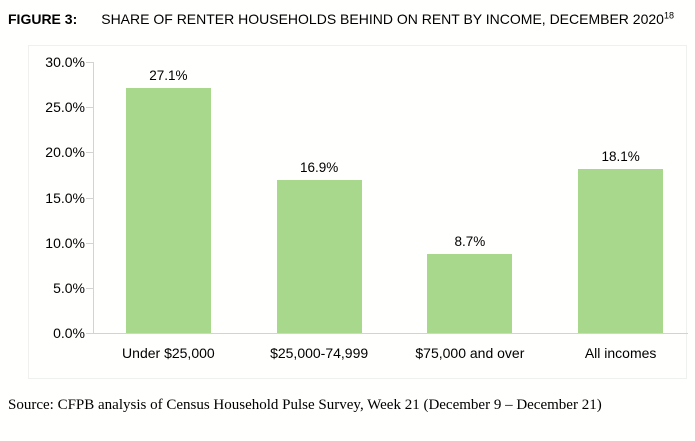 This screenshot has width=695, height=441. Describe the element at coordinates (69, 287) in the screenshot. I see `y-tick-label: 5.0%` at that location.